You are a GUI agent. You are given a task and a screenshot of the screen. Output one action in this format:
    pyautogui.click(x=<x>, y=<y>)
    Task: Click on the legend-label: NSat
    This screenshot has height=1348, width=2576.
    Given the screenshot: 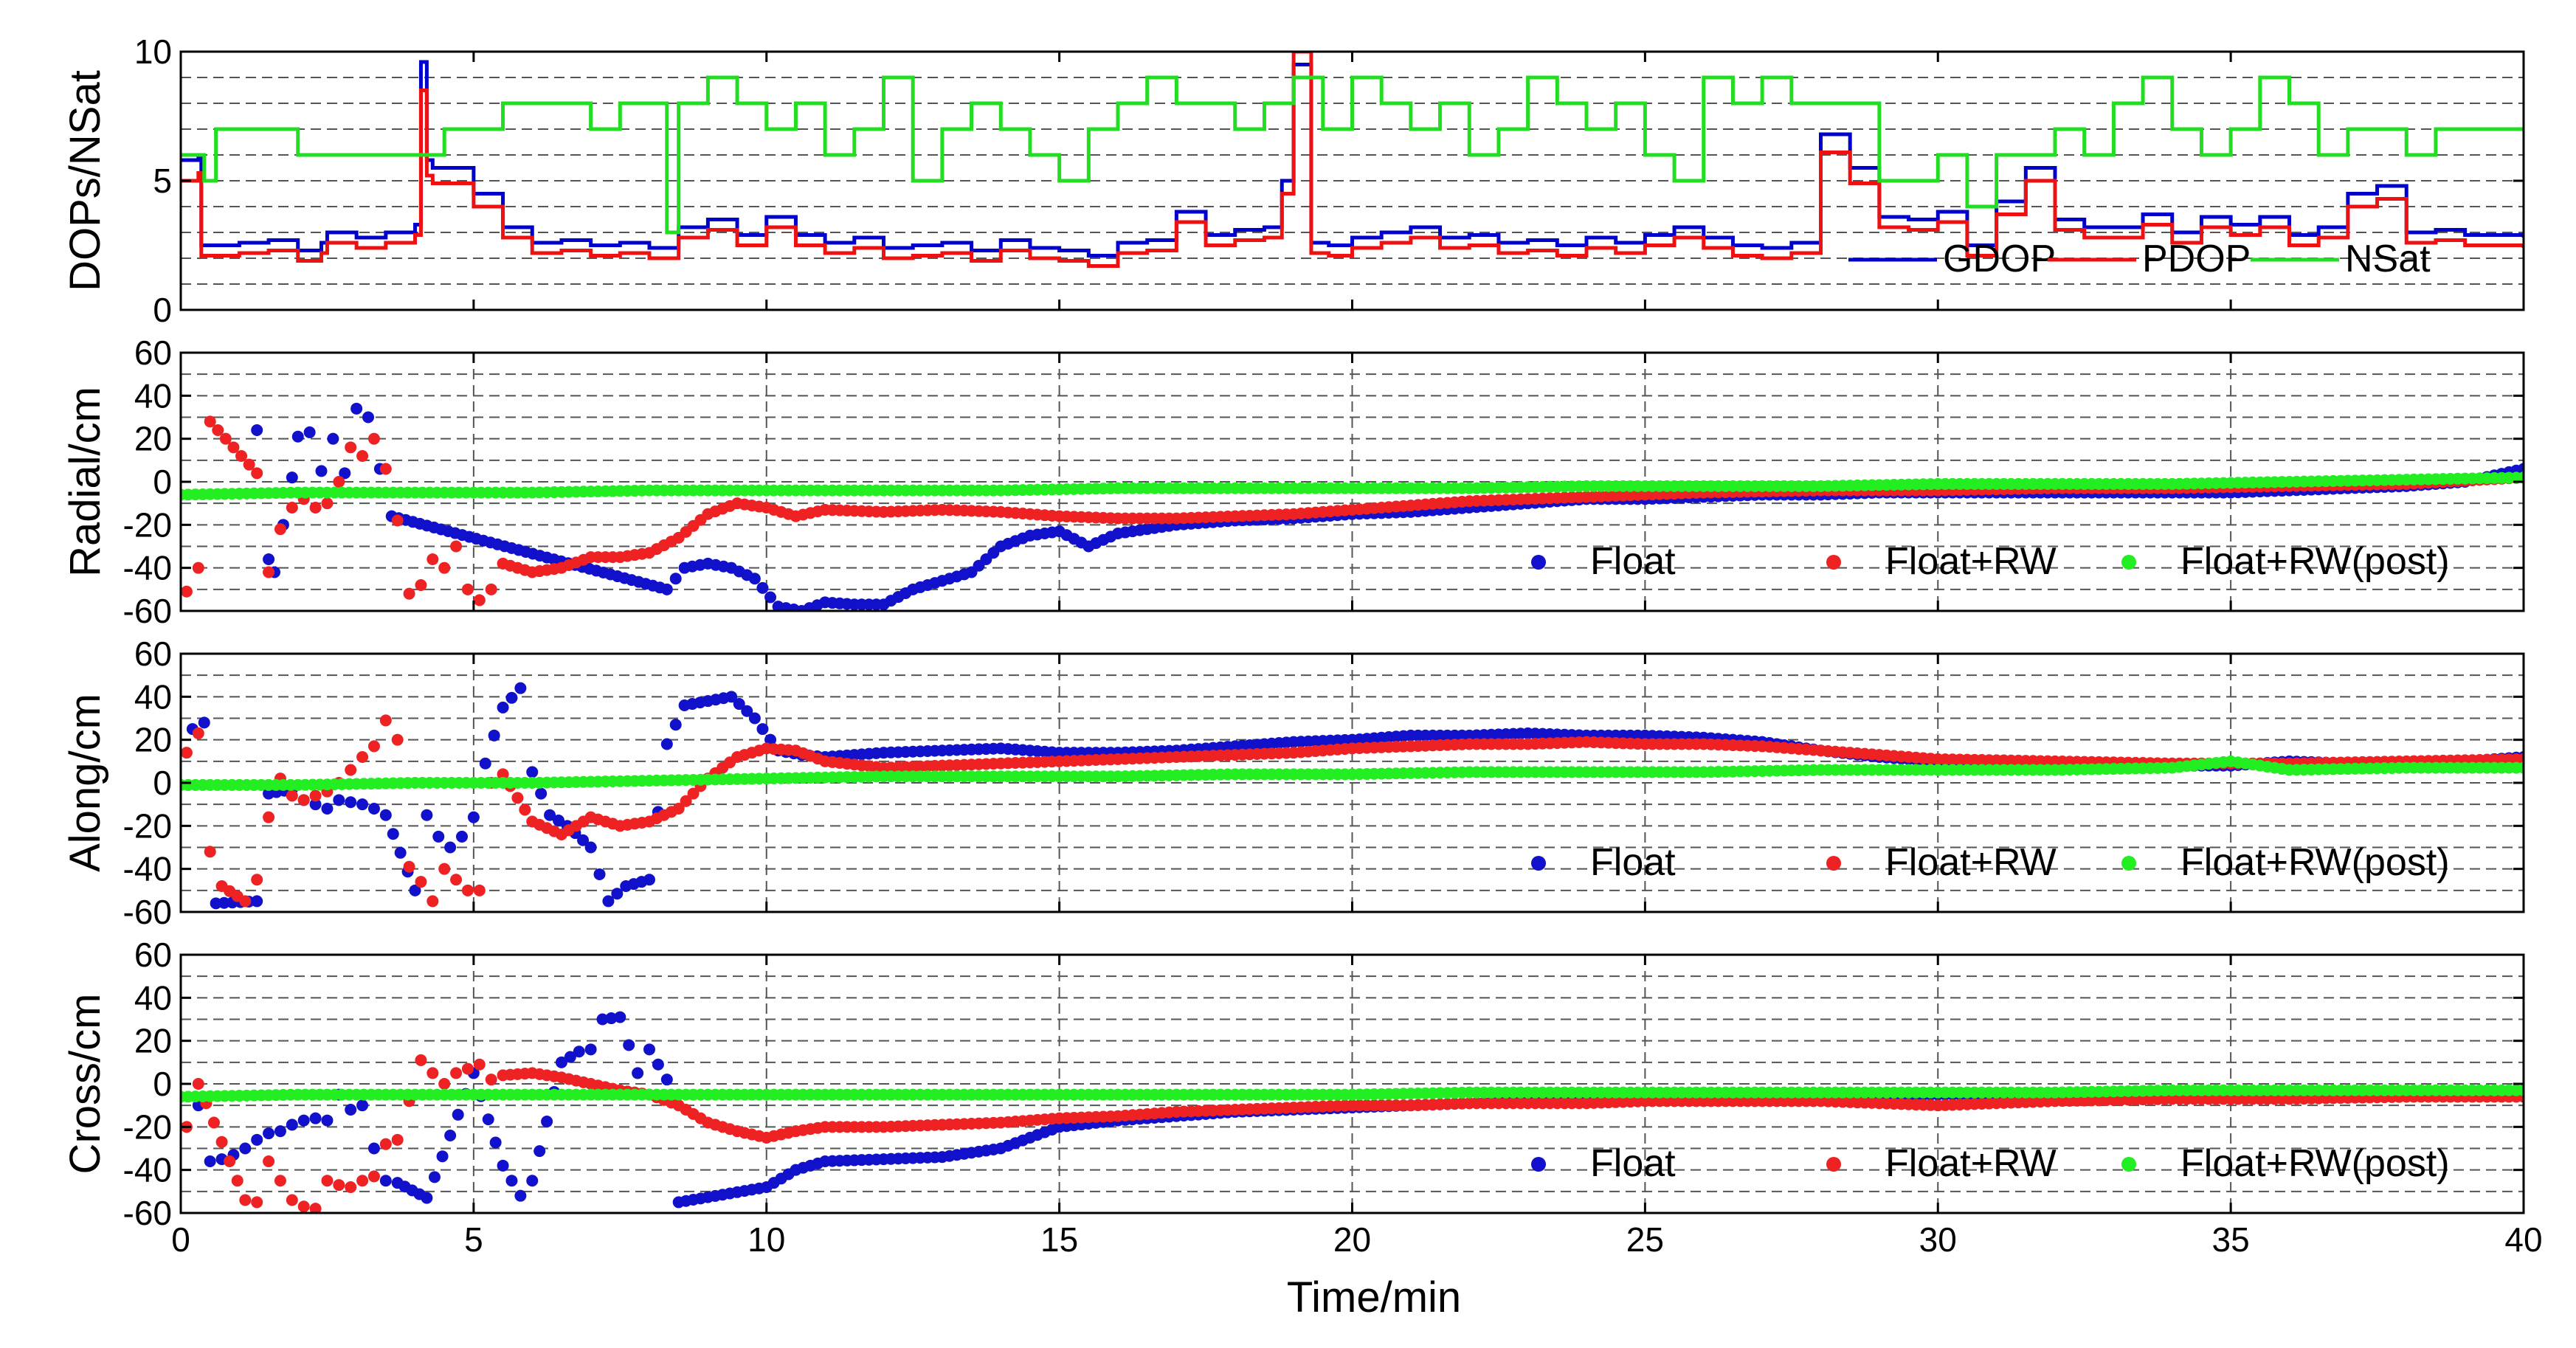 What is the action you would take?
    pyautogui.click(x=2388, y=259)
    